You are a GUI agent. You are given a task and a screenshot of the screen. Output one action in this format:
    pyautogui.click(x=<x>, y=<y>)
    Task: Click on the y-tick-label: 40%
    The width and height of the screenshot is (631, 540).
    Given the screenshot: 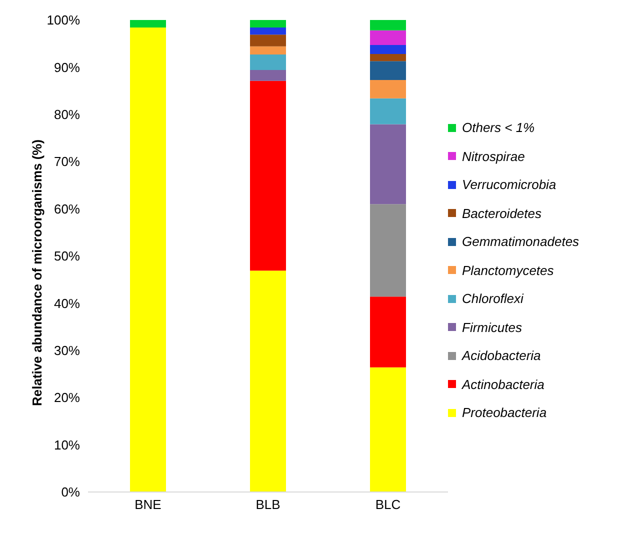 What is the action you would take?
    pyautogui.click(x=67, y=303)
    